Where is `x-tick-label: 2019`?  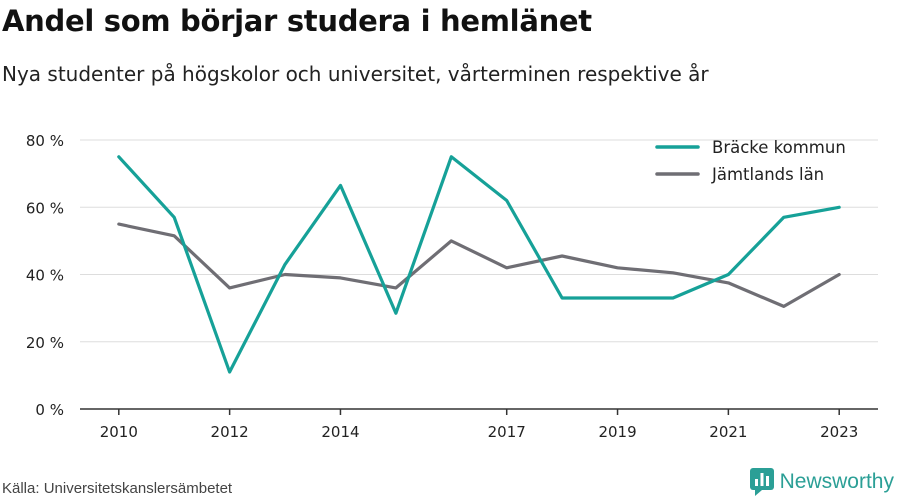
x-tick-label: 2019 is located at coordinates (617, 432).